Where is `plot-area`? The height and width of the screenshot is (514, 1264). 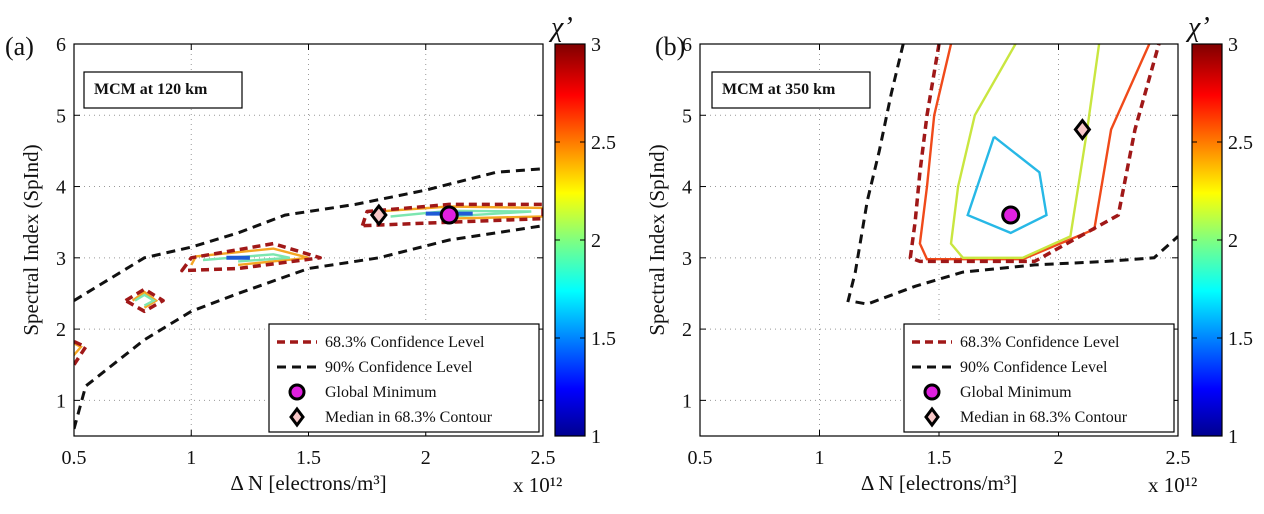
plot-area is located at coordinates (1012, 175).